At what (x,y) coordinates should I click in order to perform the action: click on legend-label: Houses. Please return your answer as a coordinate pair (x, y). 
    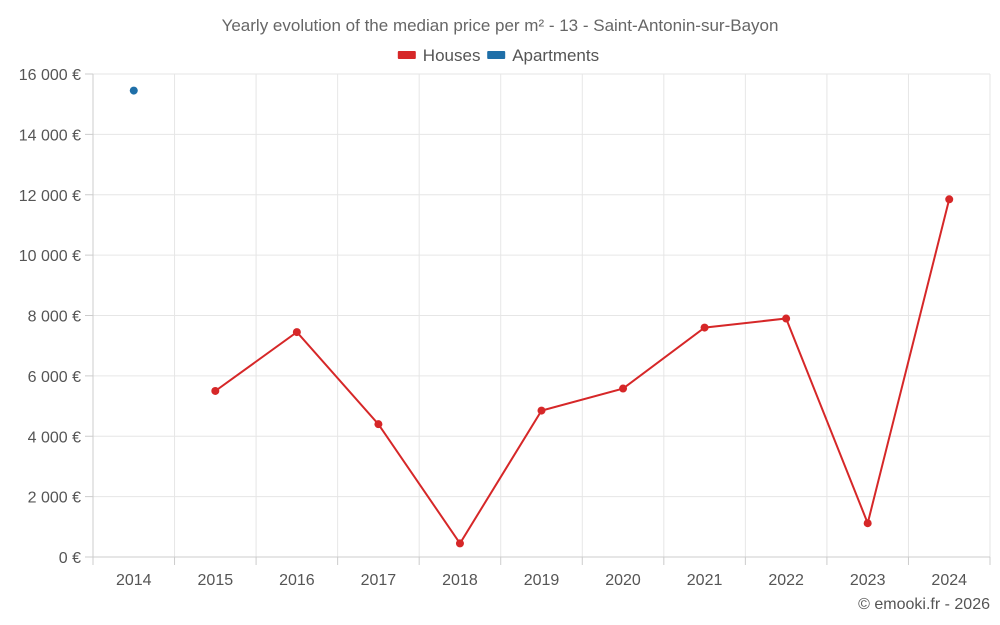
    Looking at the image, I should click on (452, 55).